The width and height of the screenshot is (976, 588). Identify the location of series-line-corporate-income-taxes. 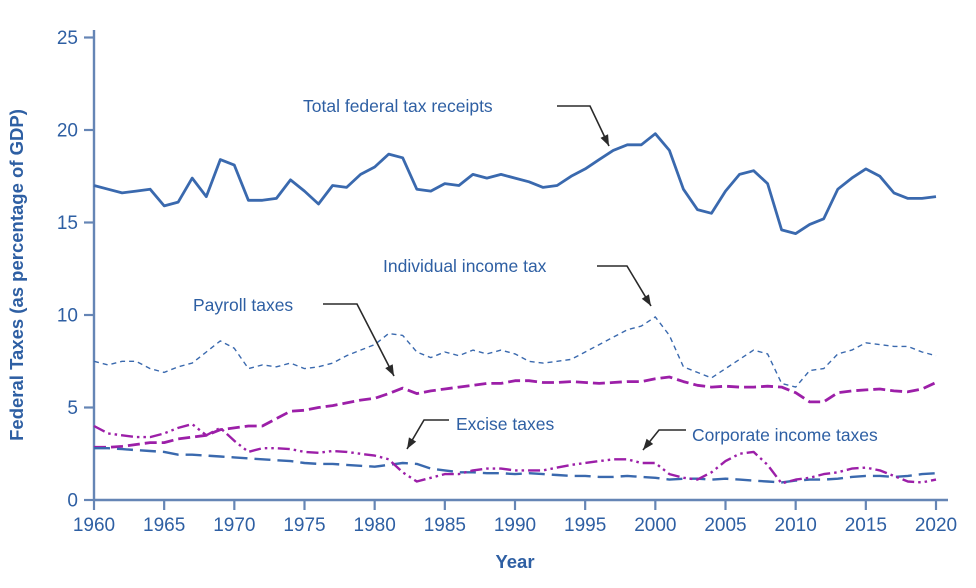
(515, 453).